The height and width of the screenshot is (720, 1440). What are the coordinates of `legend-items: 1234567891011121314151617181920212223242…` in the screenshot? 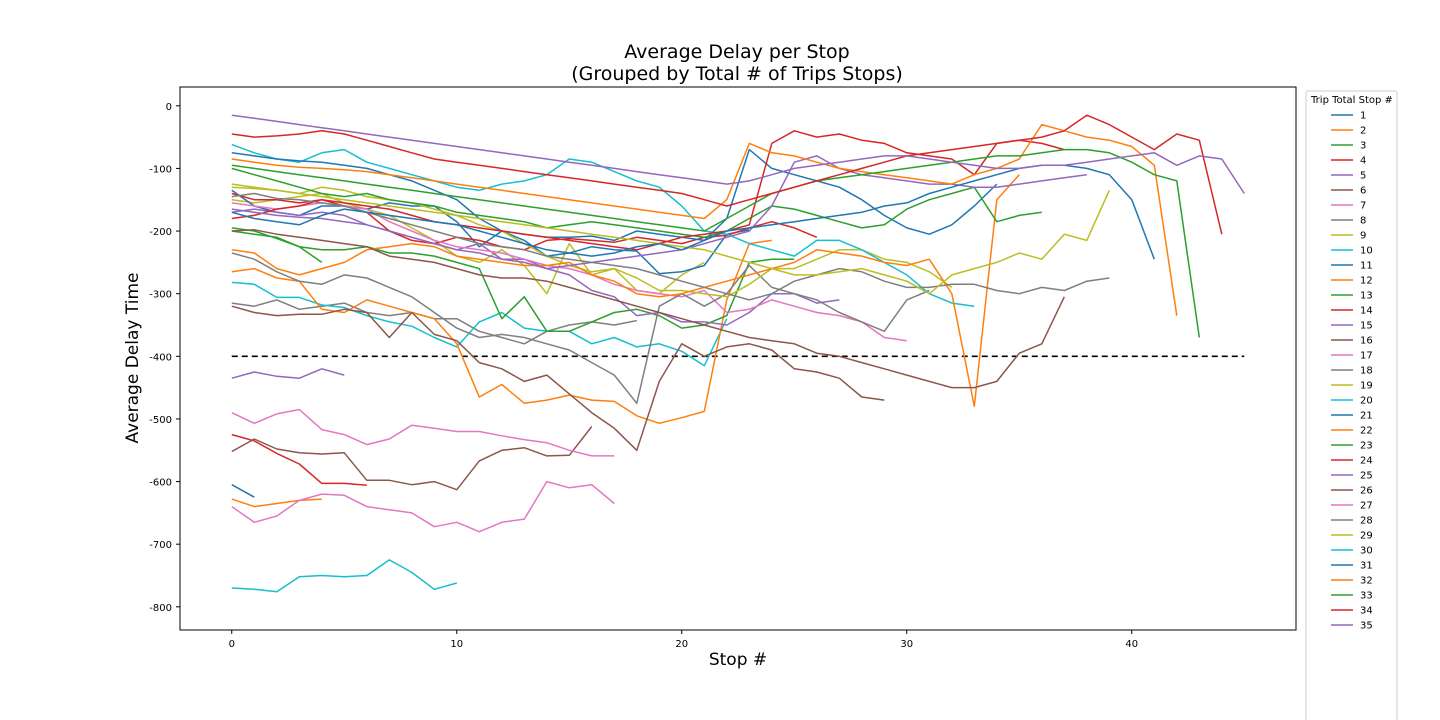 It's located at (1352, 371).